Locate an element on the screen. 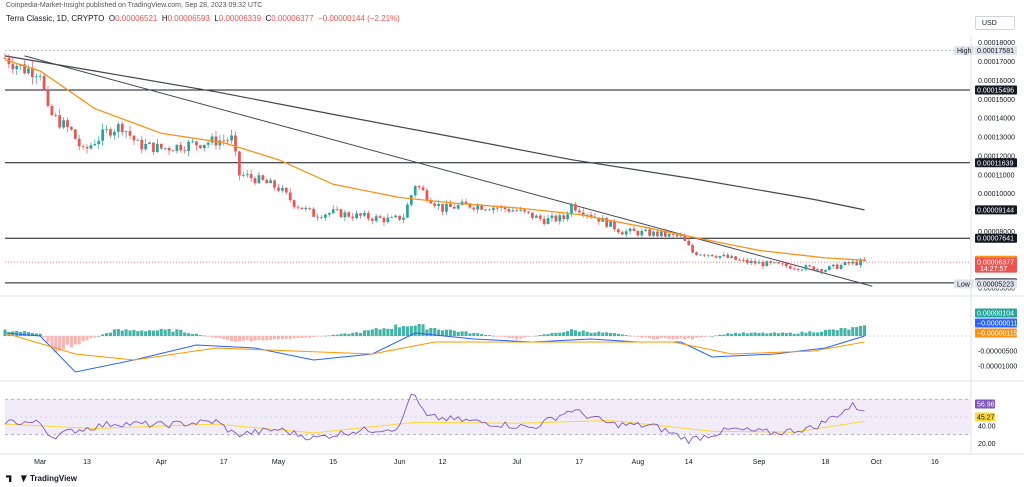 Image resolution: width=1024 pixels, height=487 pixels. price-tick-5: 0.00013000 is located at coordinates (996, 138).